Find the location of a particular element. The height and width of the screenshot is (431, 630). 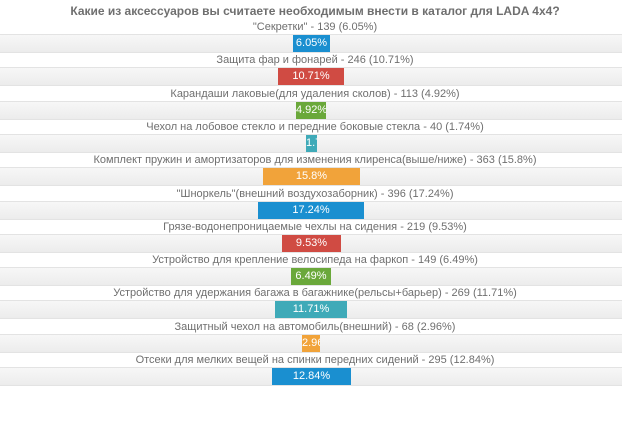

bar-track: 2.96% is located at coordinates (311, 343).